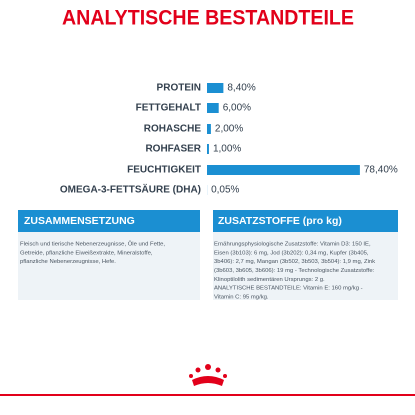 The image size is (415, 415). I want to click on value-label: 0,05%, so click(225, 190).